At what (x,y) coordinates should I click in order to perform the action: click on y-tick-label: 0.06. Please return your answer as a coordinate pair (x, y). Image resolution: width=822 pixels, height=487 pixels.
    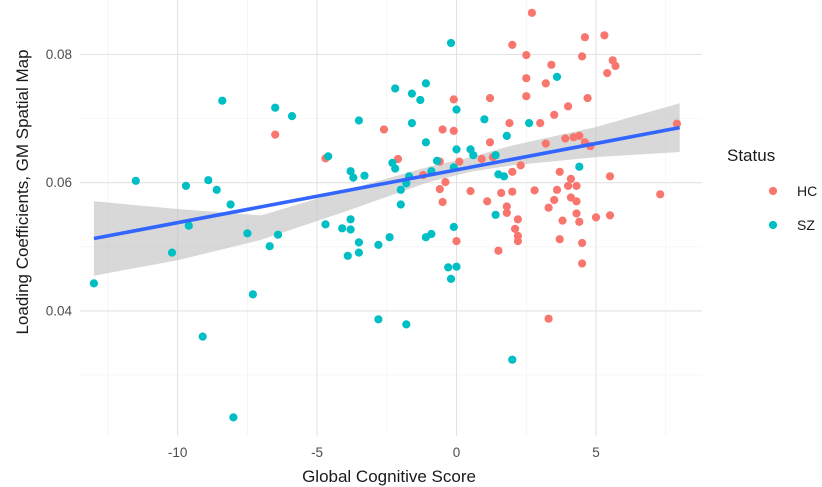
    Looking at the image, I should click on (59, 182).